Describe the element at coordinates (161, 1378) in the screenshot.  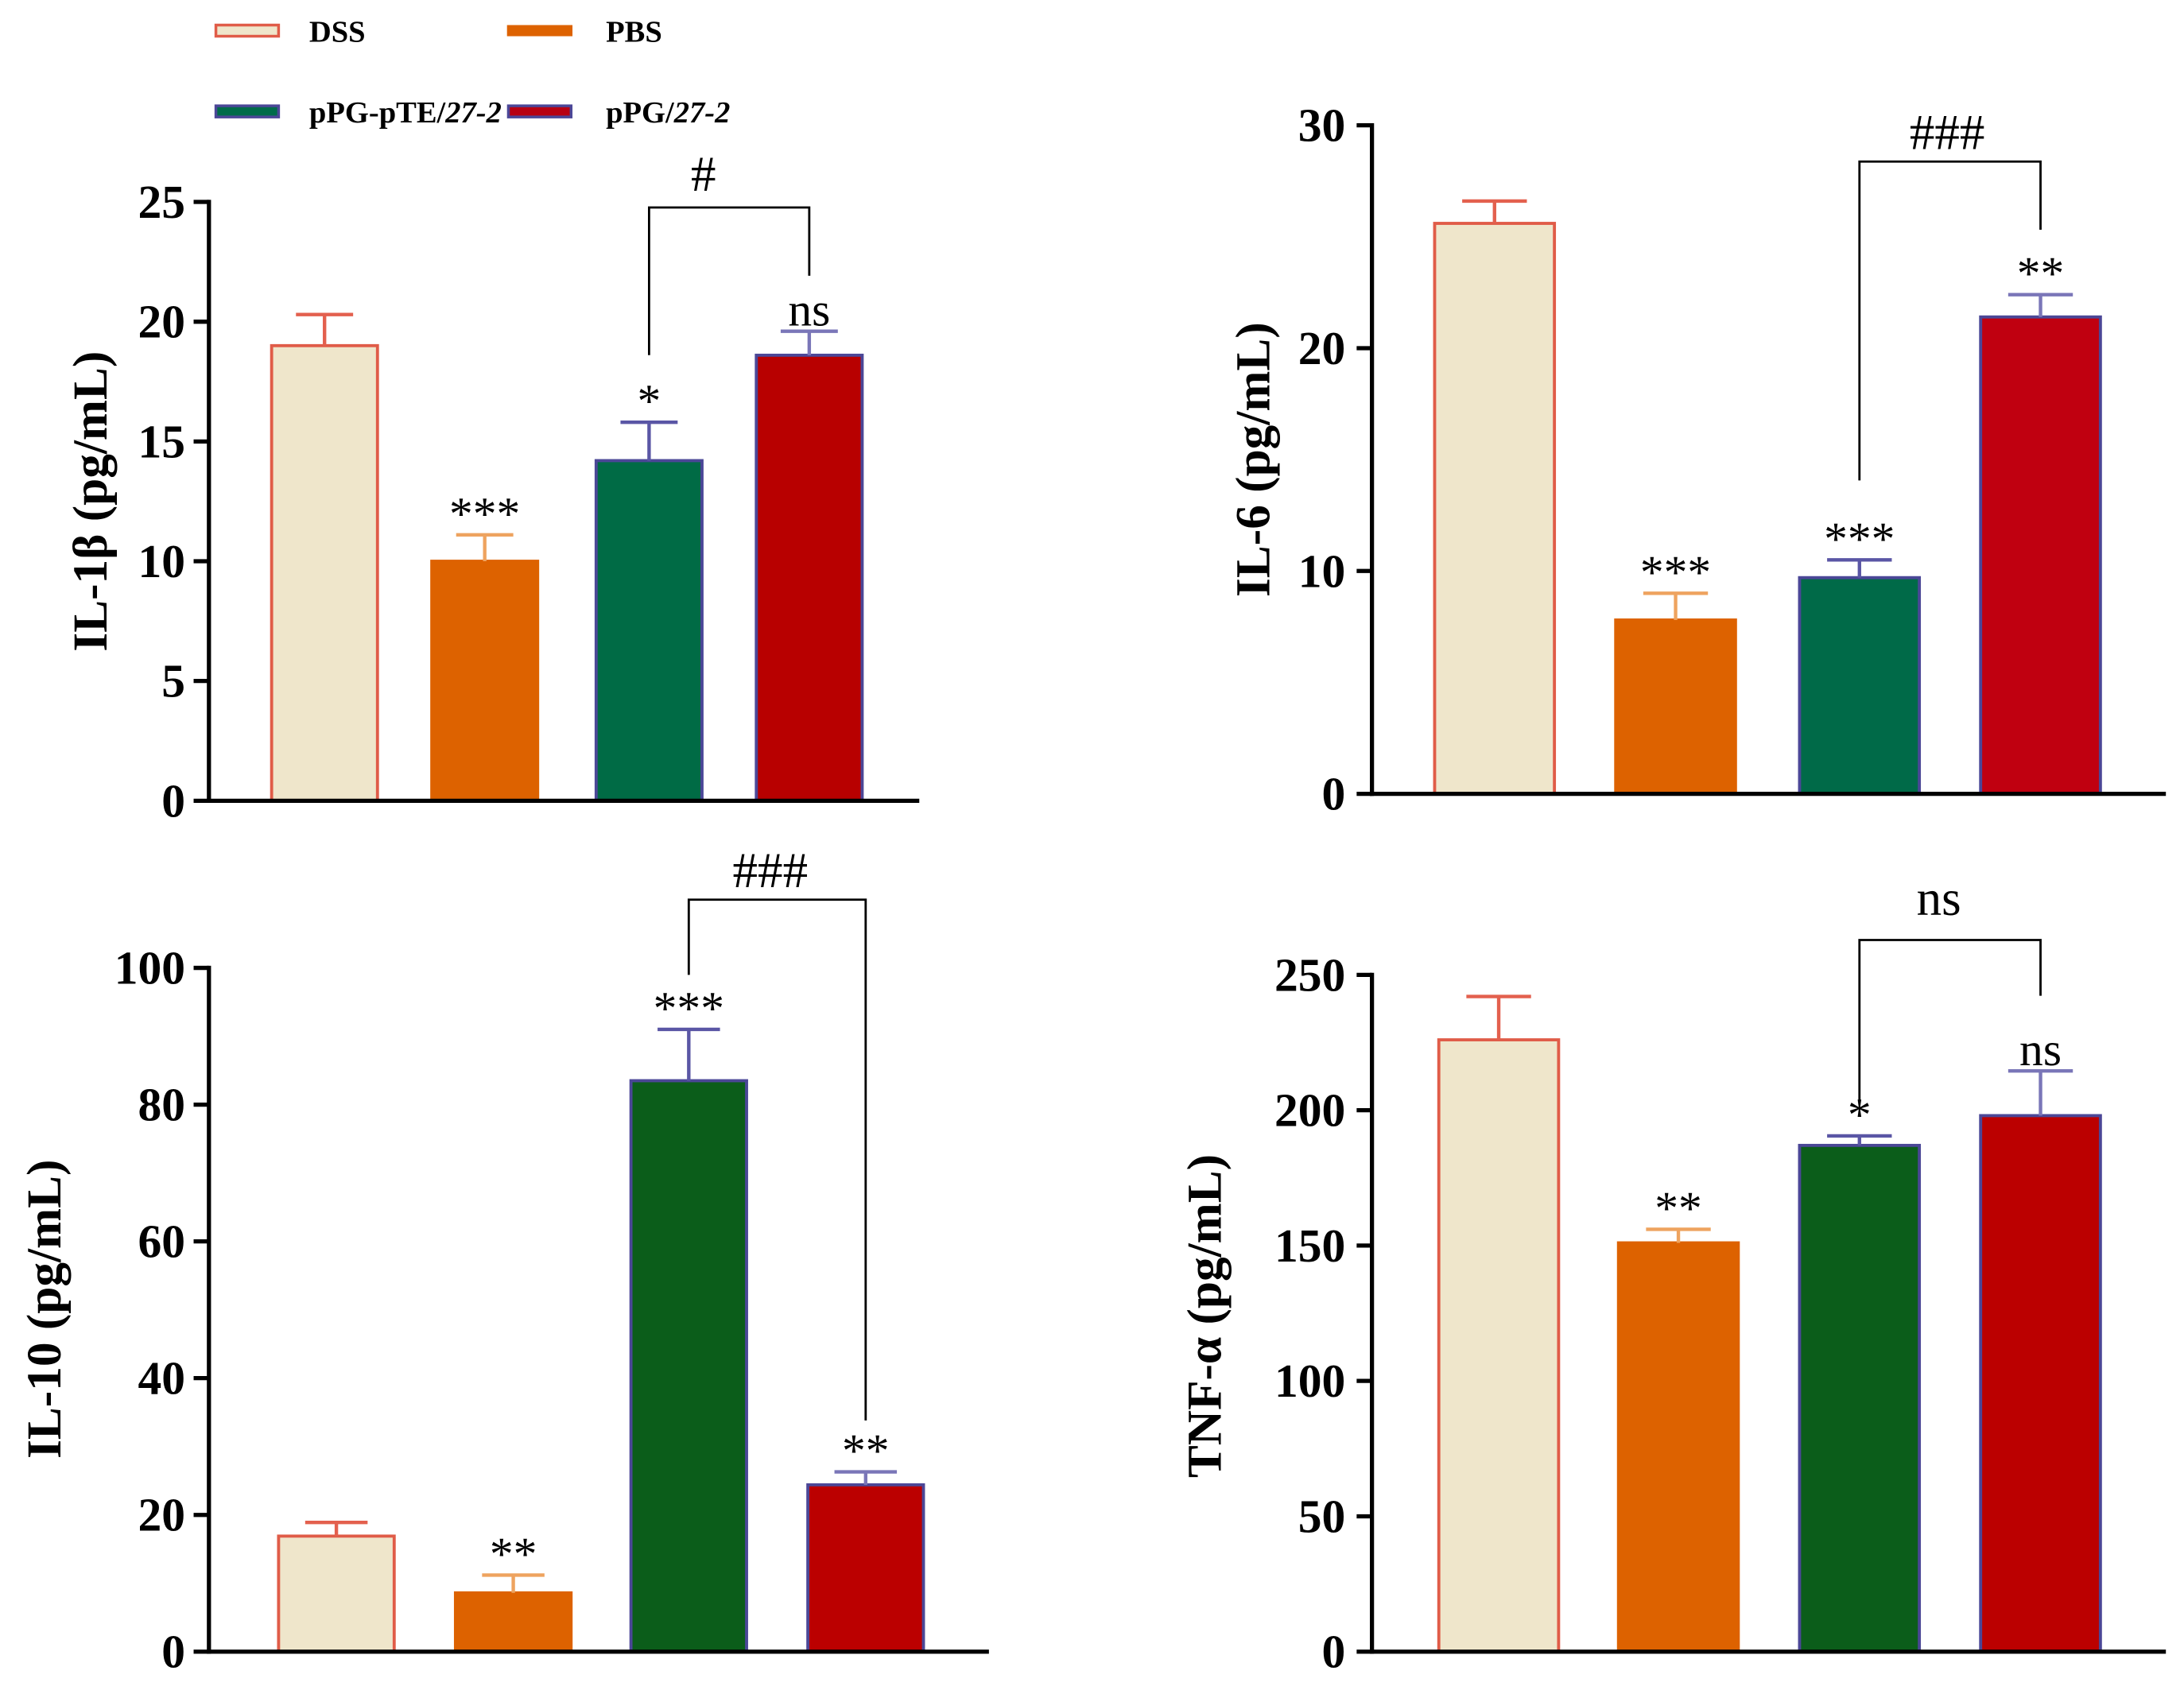
I see `y-tick-label: 40` at that location.